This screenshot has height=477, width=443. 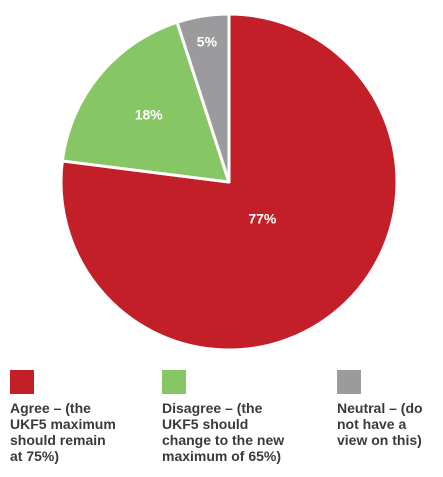 I want to click on slice-label-agree: 77%, so click(x=262, y=219).